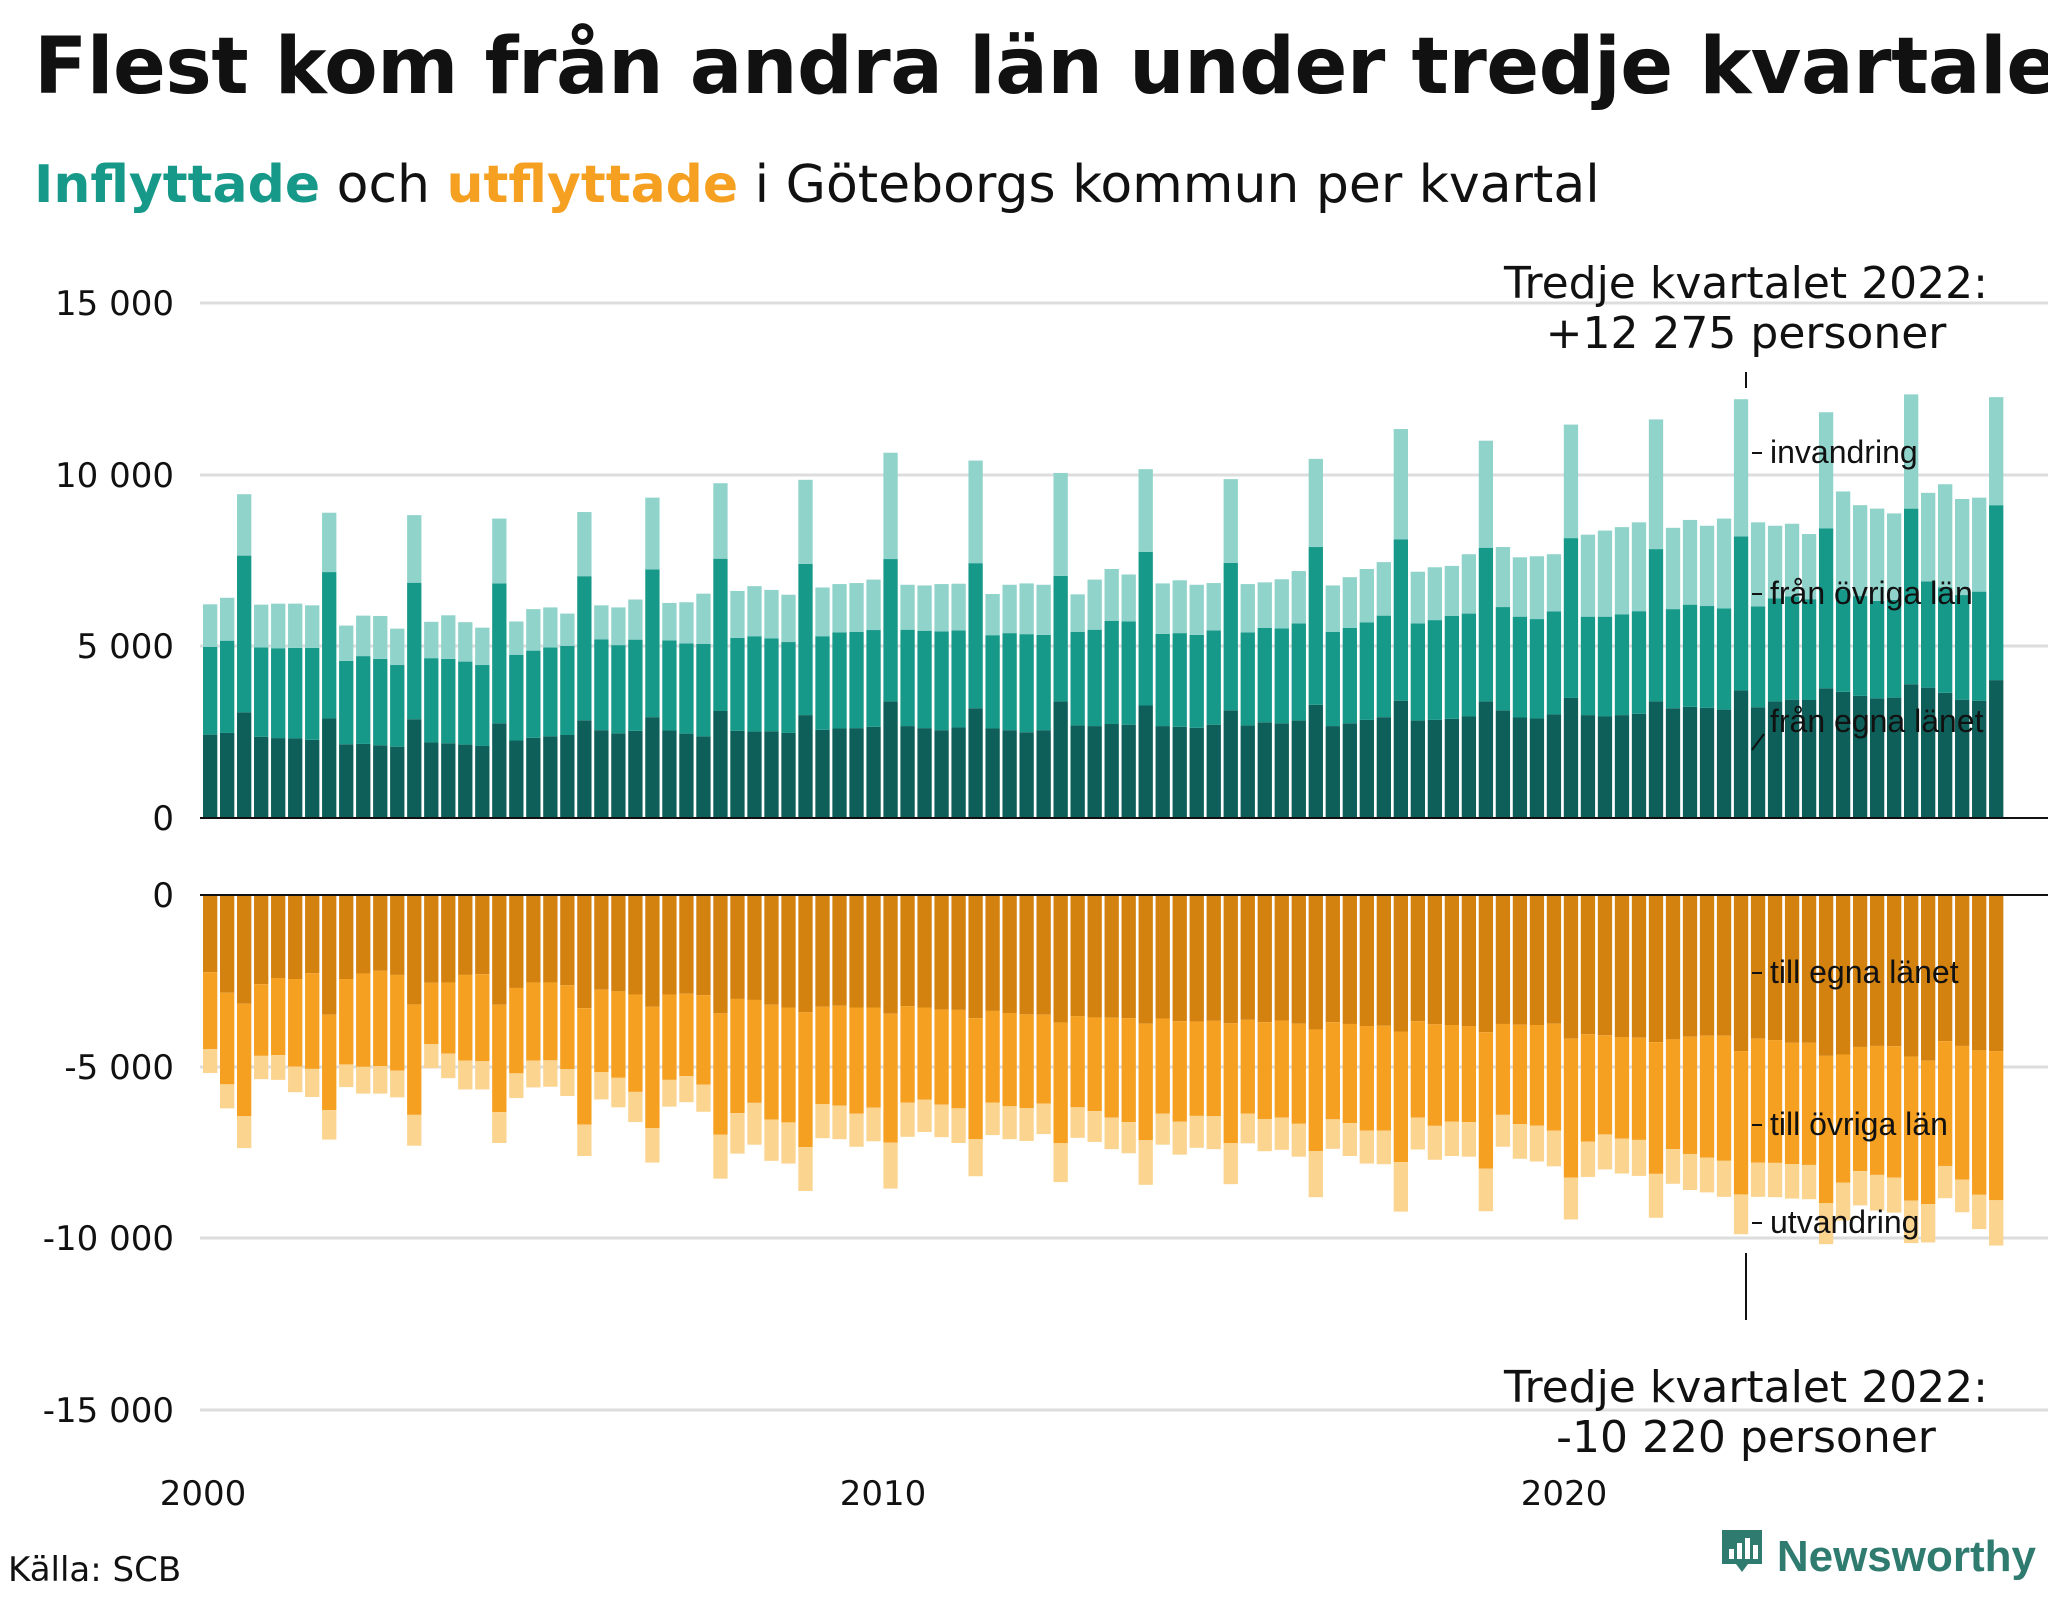 The width and height of the screenshot is (2048, 1600). Describe the element at coordinates (108, 1239) in the screenshot. I see `y-tick-label: -10 000` at that location.